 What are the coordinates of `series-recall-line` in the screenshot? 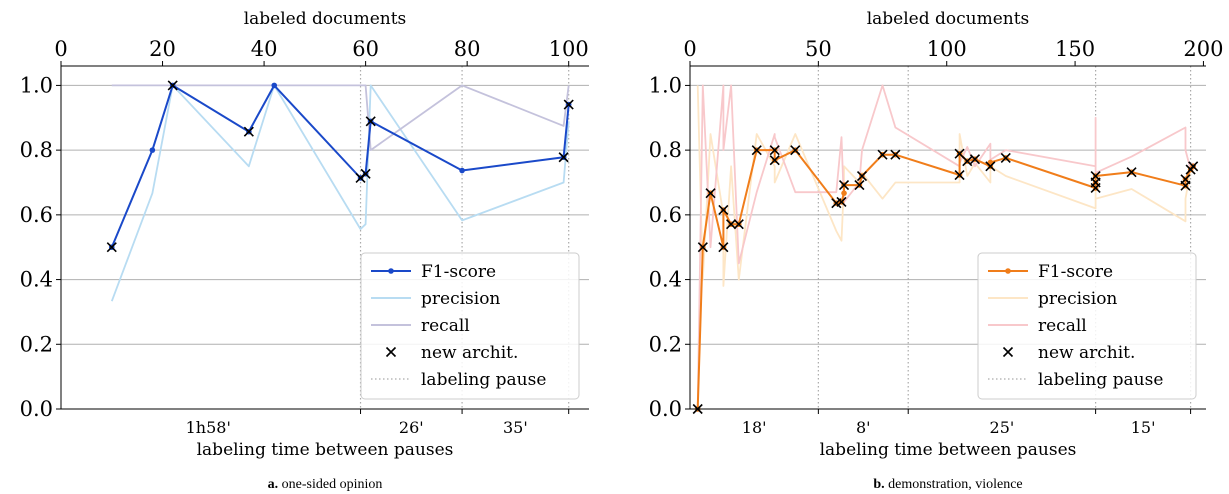 It's located at (340, 117).